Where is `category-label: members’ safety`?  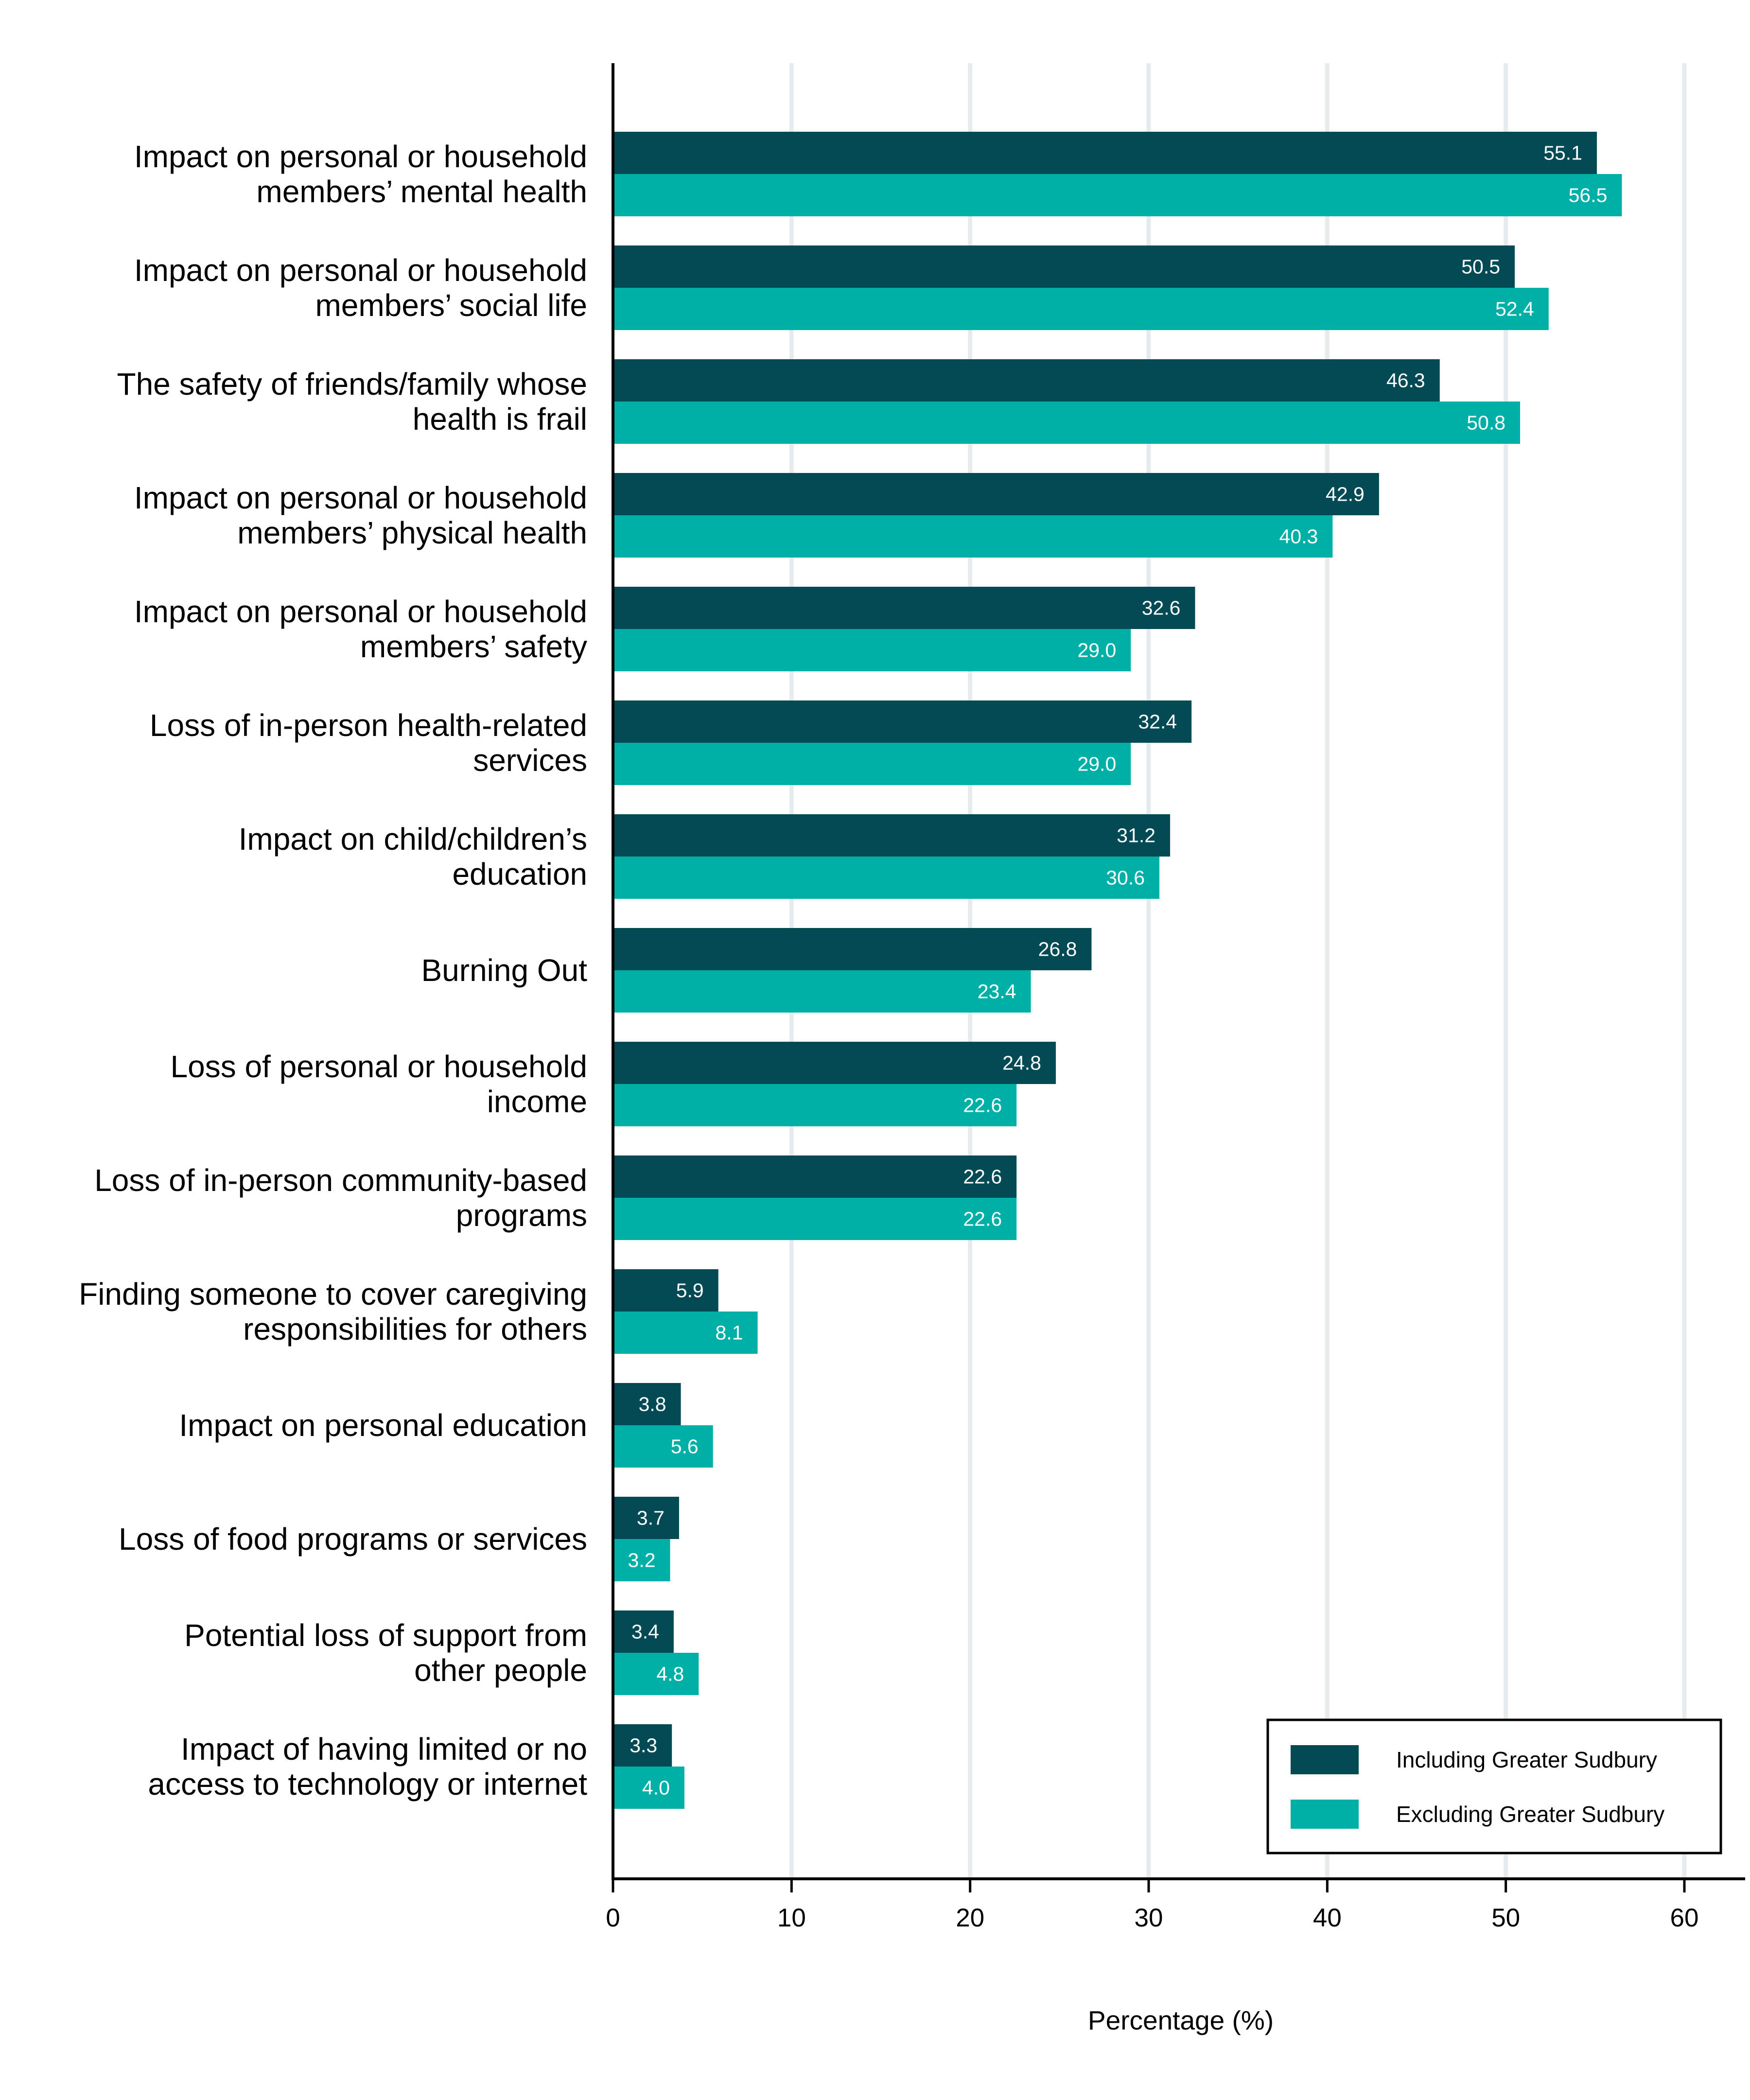
category-label: members’ safety is located at coordinates (473, 646).